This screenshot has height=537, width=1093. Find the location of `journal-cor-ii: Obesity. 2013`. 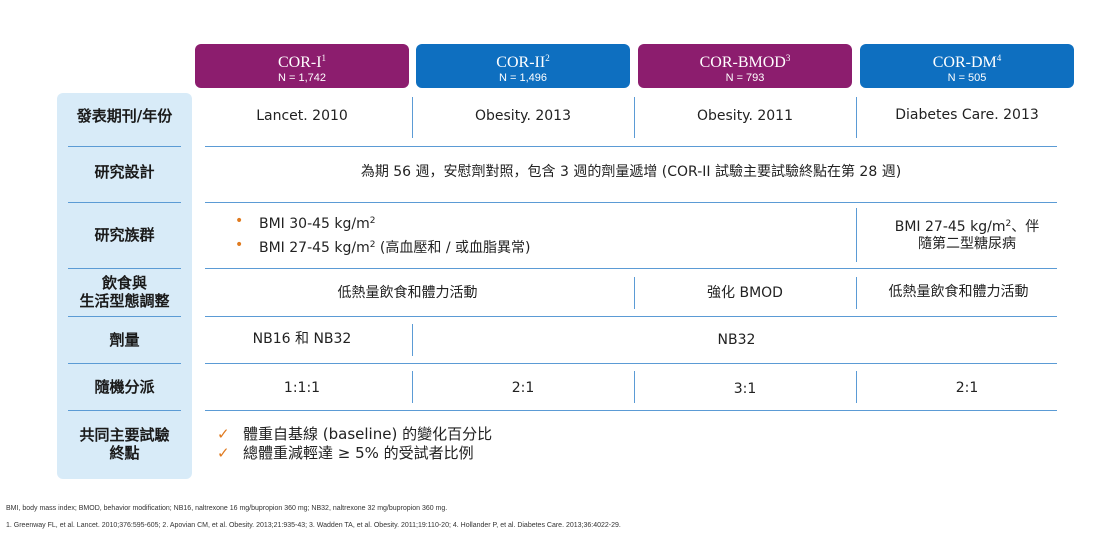

journal-cor-ii: Obesity. 2013 is located at coordinates (522, 116).